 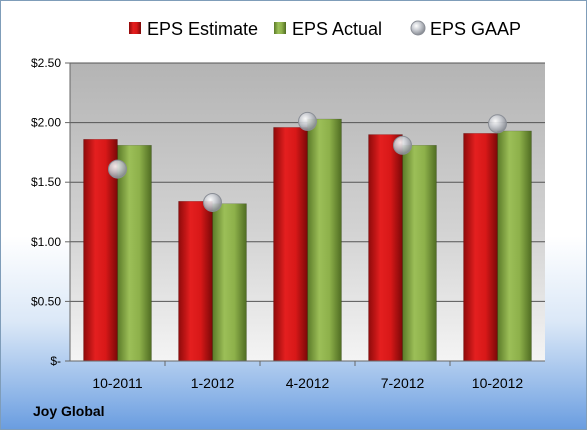 What do you see at coordinates (202, 29) in the screenshot?
I see `legend-label: EPS Estimate` at bounding box center [202, 29].